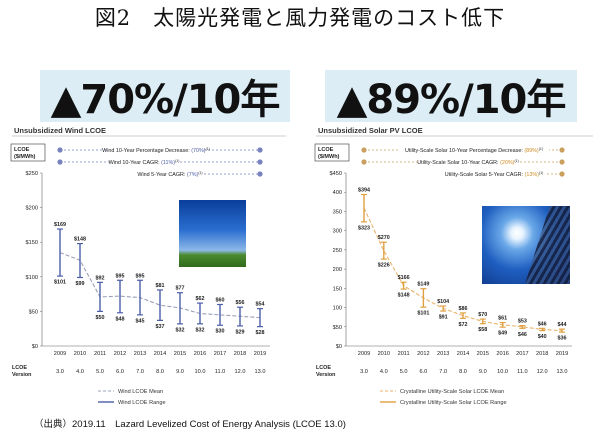 The width and height of the screenshot is (600, 436). Describe the element at coordinates (451, 96) in the screenshot. I see `solar-decrease-banner: ▲89%/10年` at that location.